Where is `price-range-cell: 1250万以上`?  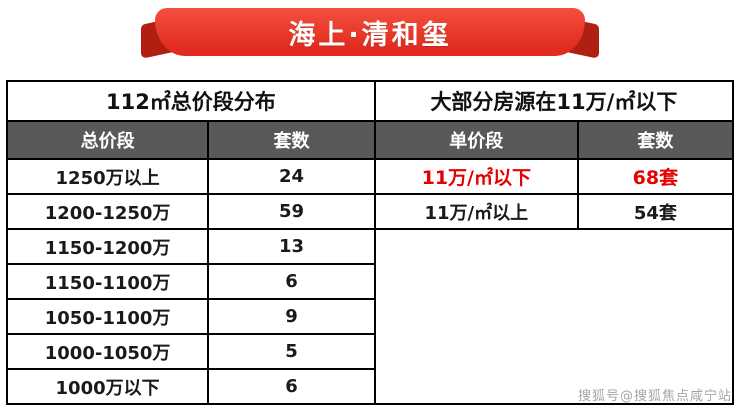
price-range-cell: 1250万以上 is located at coordinates (109, 176).